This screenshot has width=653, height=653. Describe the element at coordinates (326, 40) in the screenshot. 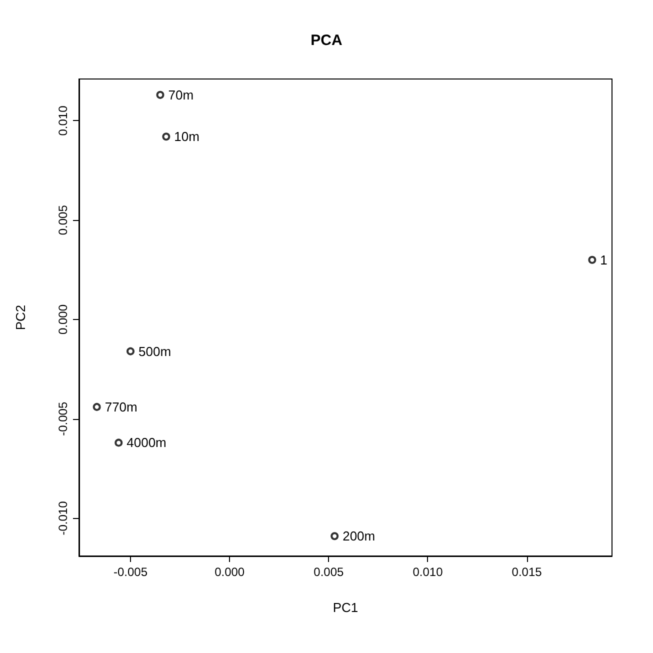

I see `chart-title: PCA` at that location.